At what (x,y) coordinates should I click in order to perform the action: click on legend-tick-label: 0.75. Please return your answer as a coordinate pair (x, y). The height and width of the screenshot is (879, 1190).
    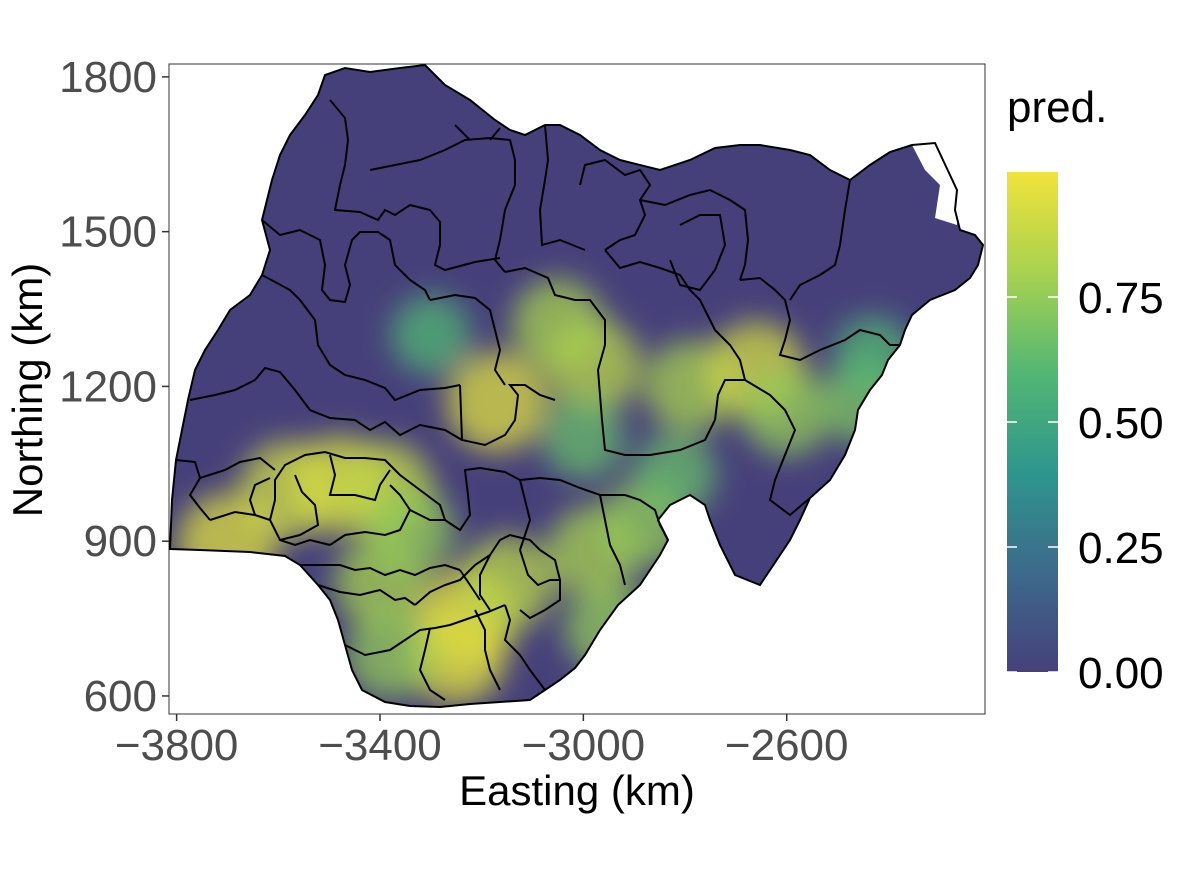
    Looking at the image, I should click on (1121, 298).